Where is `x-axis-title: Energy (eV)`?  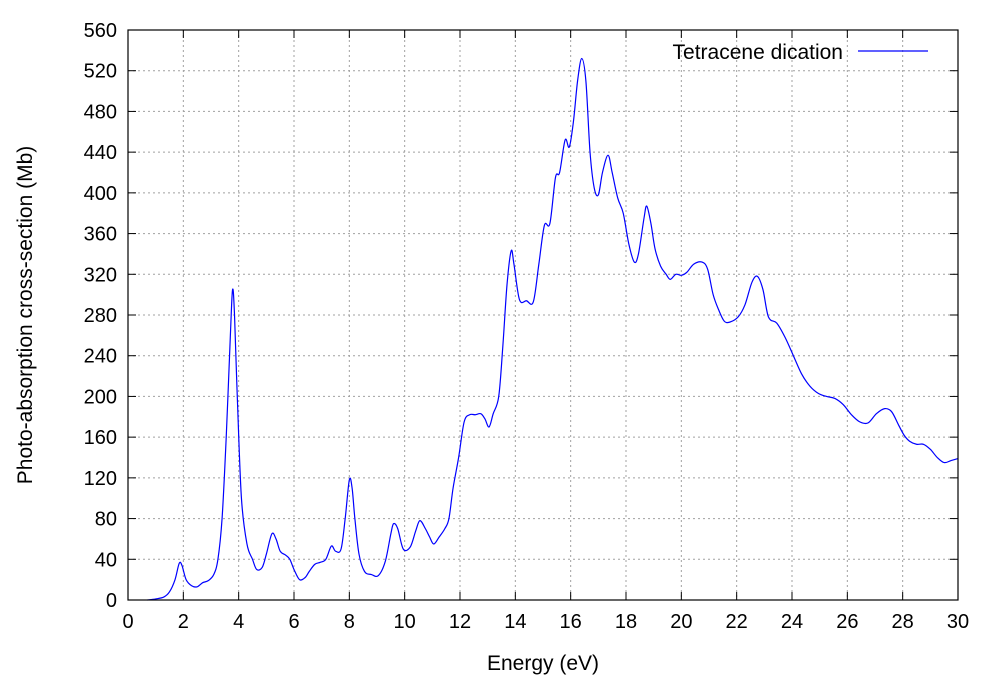 x-axis-title: Energy (eV) is located at coordinates (543, 663).